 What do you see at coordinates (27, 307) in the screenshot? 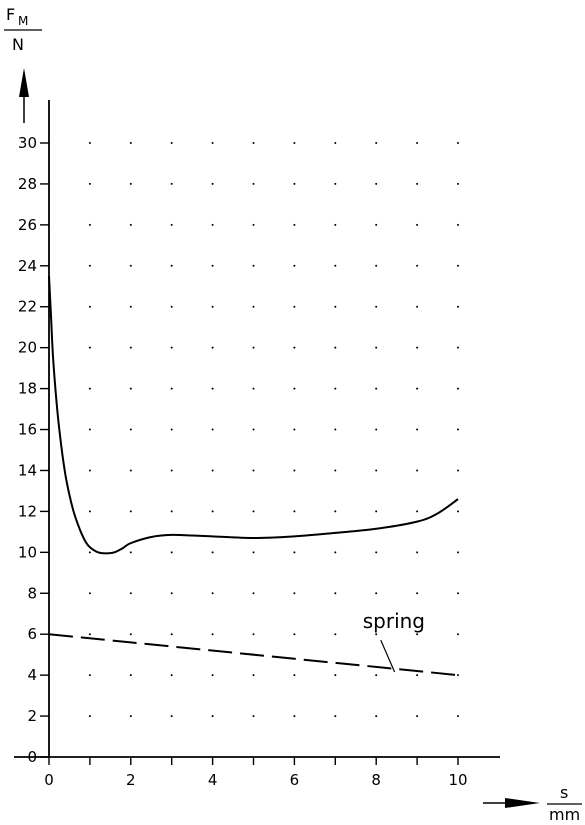
I see `y-tick-label: 22` at bounding box center [27, 307].